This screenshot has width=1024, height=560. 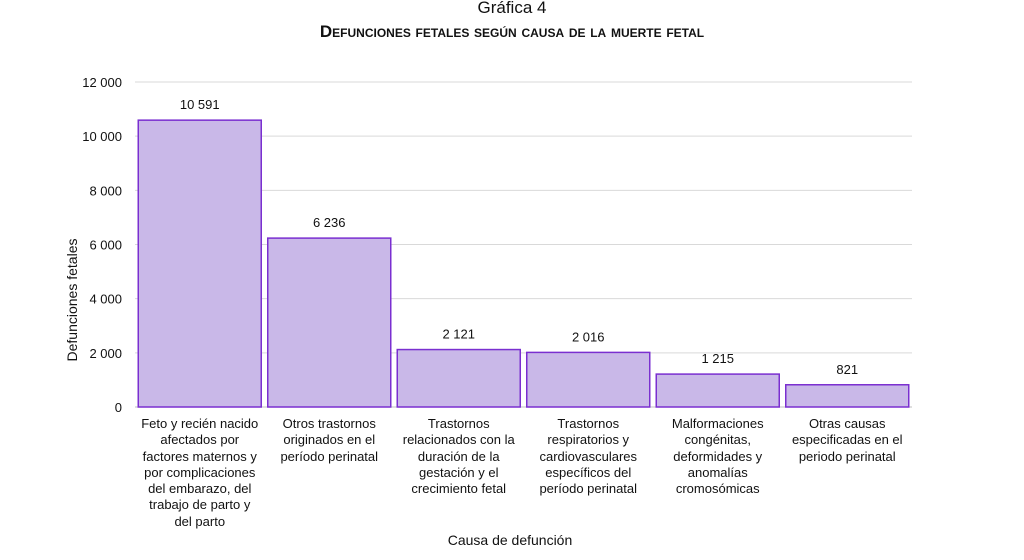 I want to click on y-tick-label: 2 000, so click(x=105, y=353).